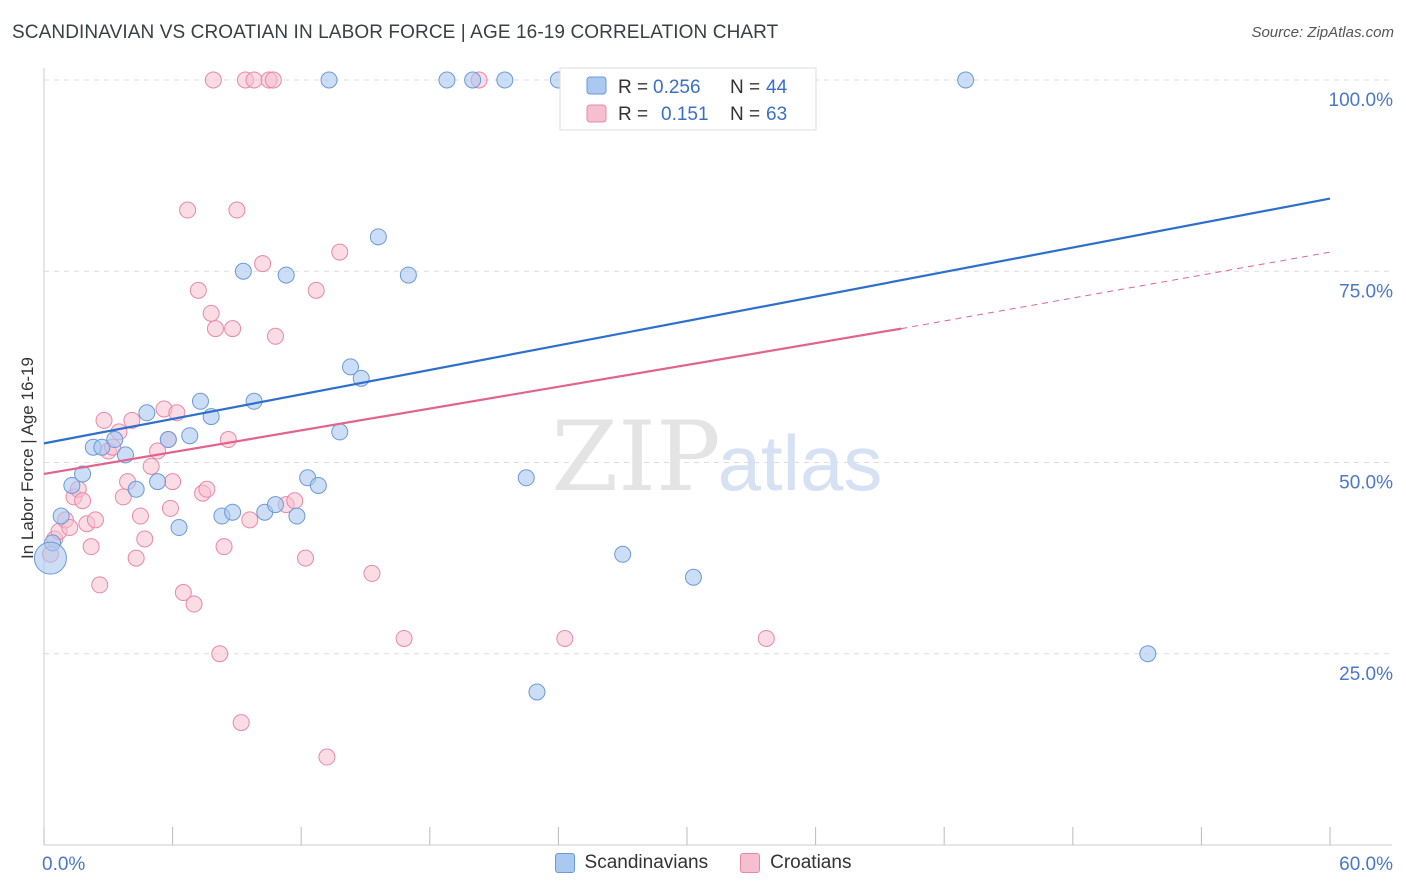  Describe the element at coordinates (745, 114) in the screenshot. I see `stats-n-label-2: N =` at that location.